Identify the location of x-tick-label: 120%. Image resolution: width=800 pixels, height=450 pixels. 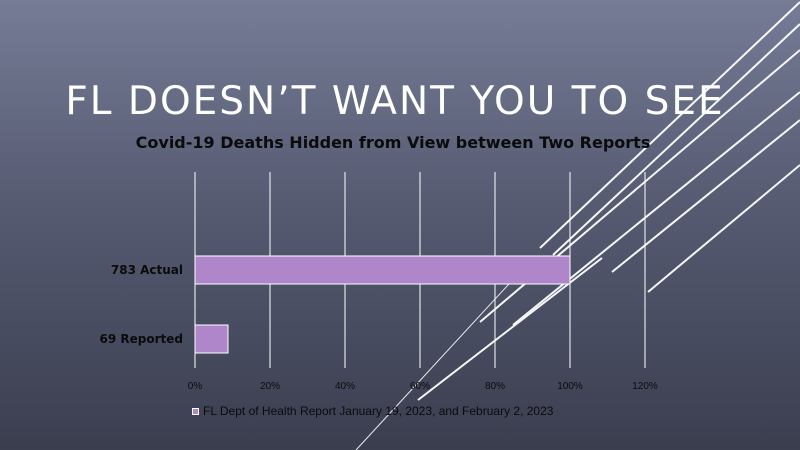
(645, 386).